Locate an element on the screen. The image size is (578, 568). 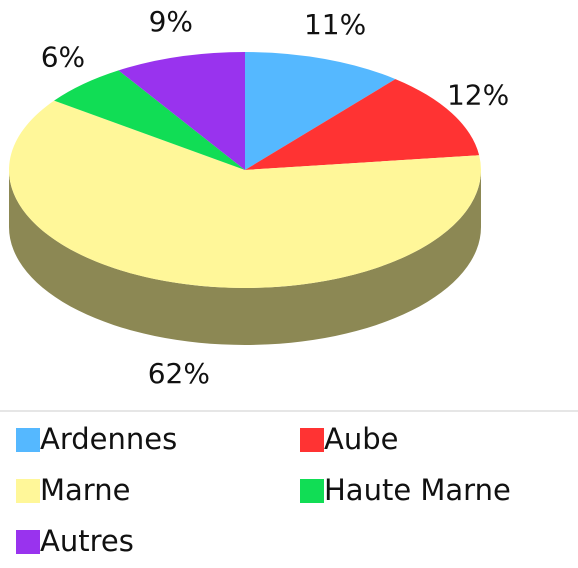
data-label: 6% is located at coordinates (63, 56).